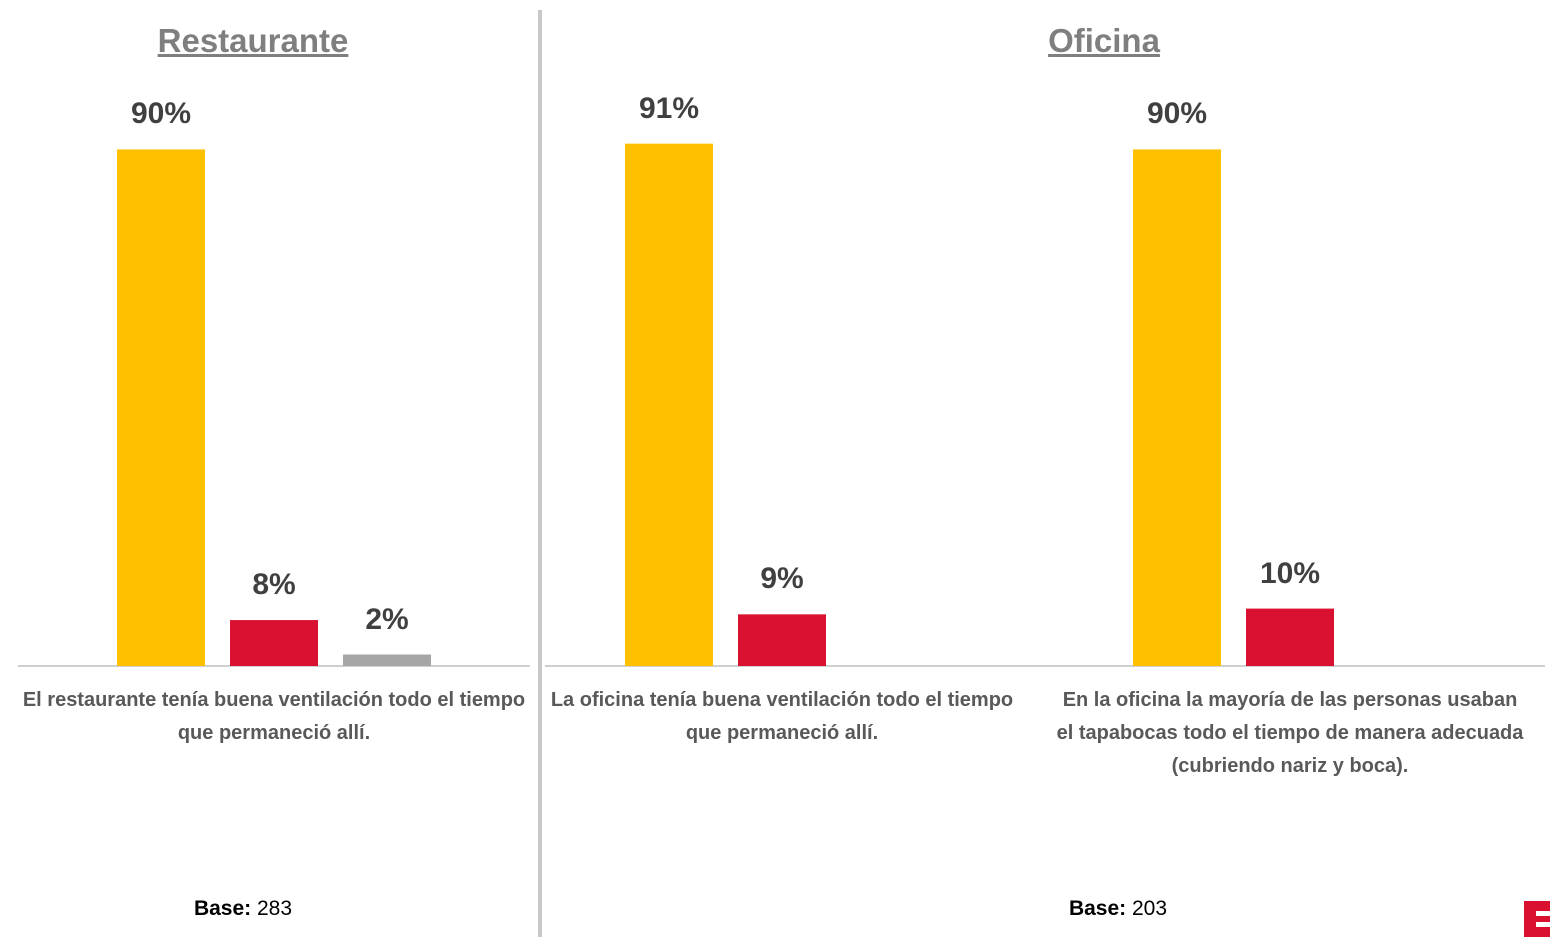 The height and width of the screenshot is (937, 1550). What do you see at coordinates (253, 40) in the screenshot?
I see `panel-title: Restaurante` at bounding box center [253, 40].